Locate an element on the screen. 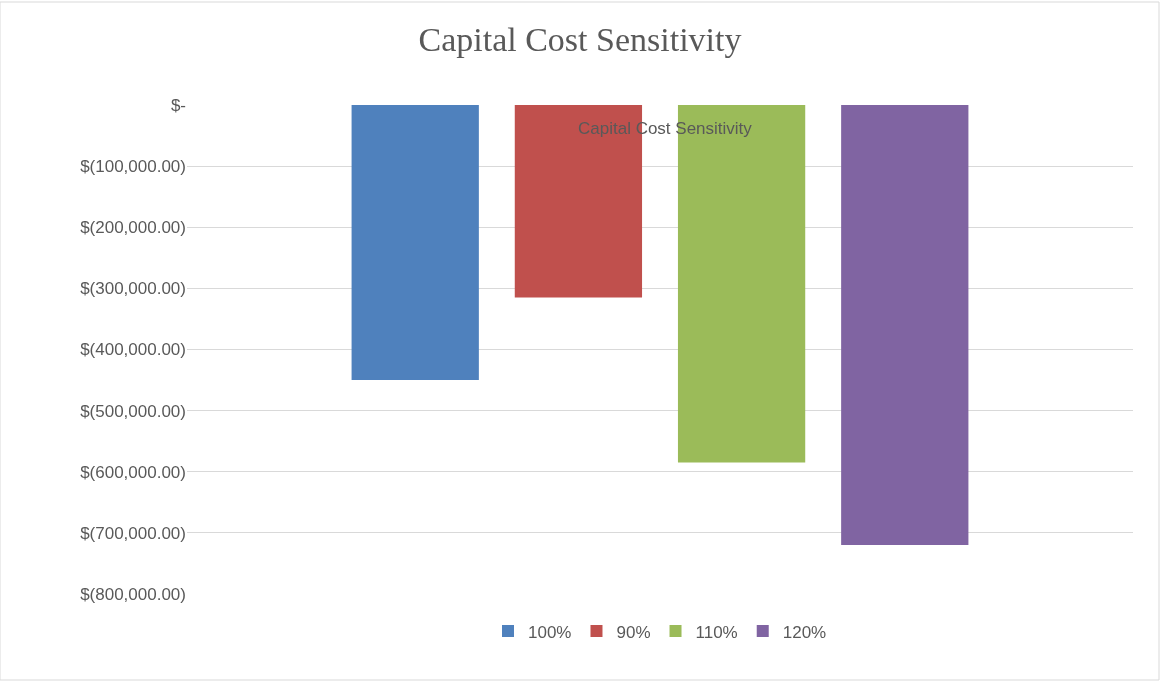 The width and height of the screenshot is (1160, 682). y-tick-label: $(600,000.00) is located at coordinates (133, 472).